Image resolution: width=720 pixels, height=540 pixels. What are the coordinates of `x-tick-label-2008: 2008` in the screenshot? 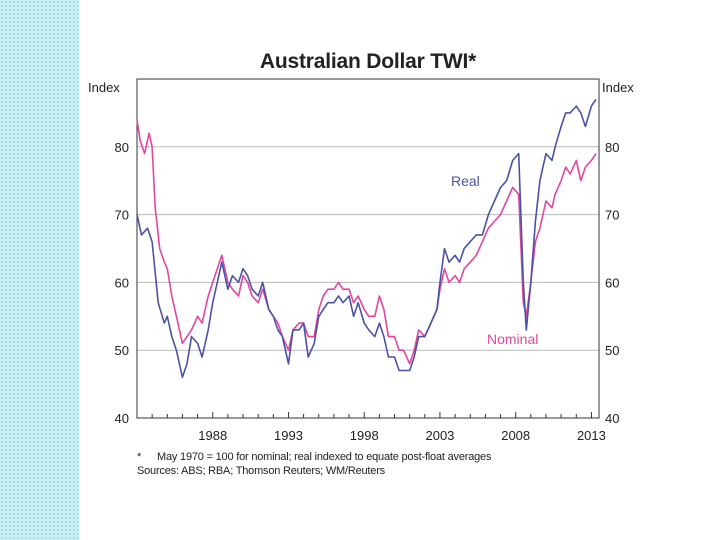 It's located at (515, 435).